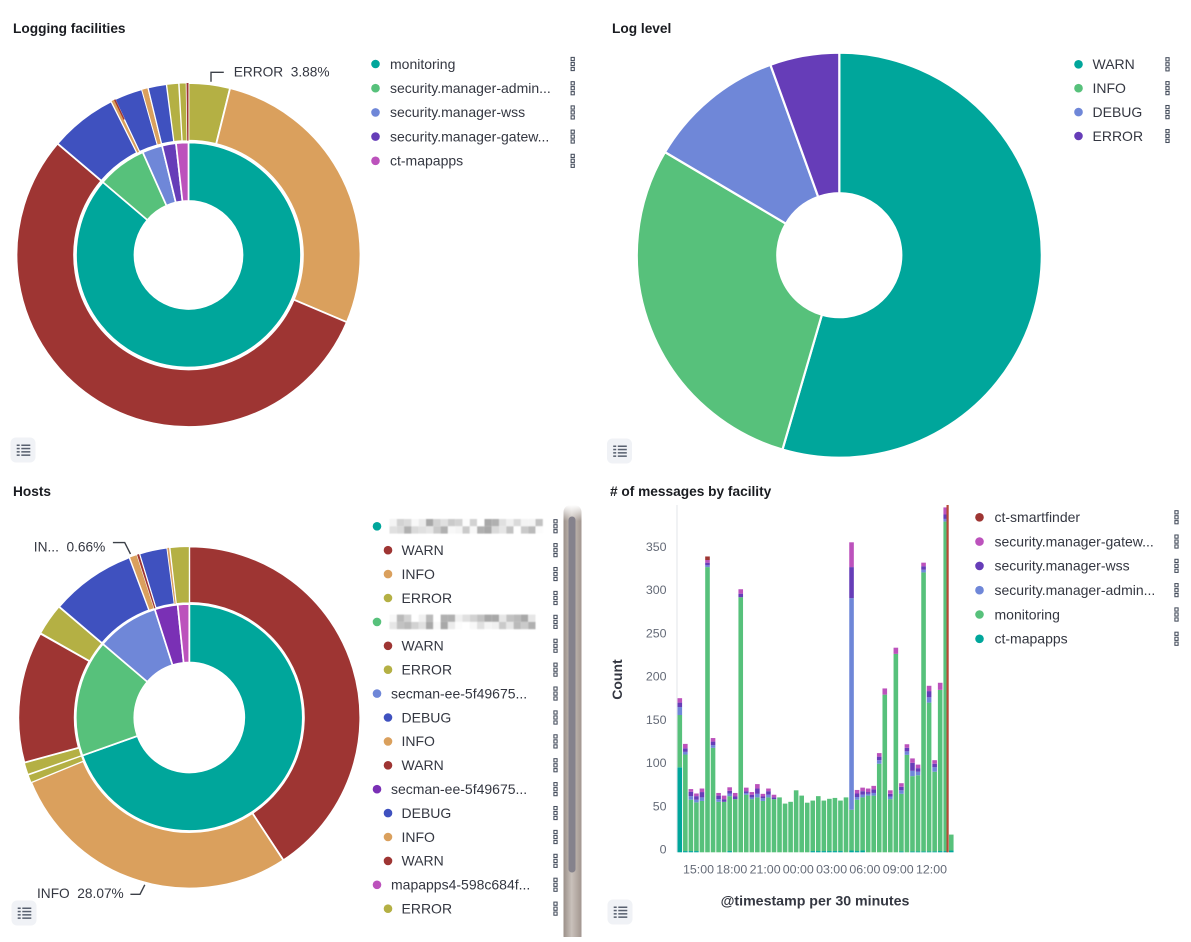 The image size is (1191, 942). I want to click on svg-text: 03:00, so click(831, 869).